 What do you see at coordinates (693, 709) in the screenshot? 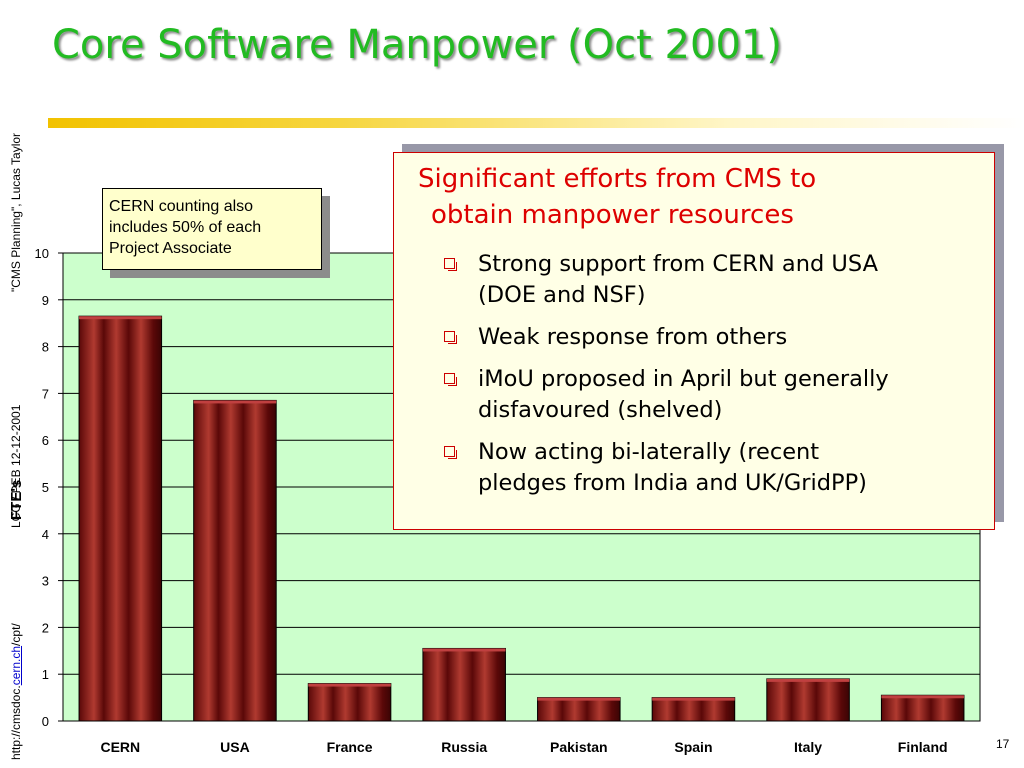
I see `bar-spain` at bounding box center [693, 709].